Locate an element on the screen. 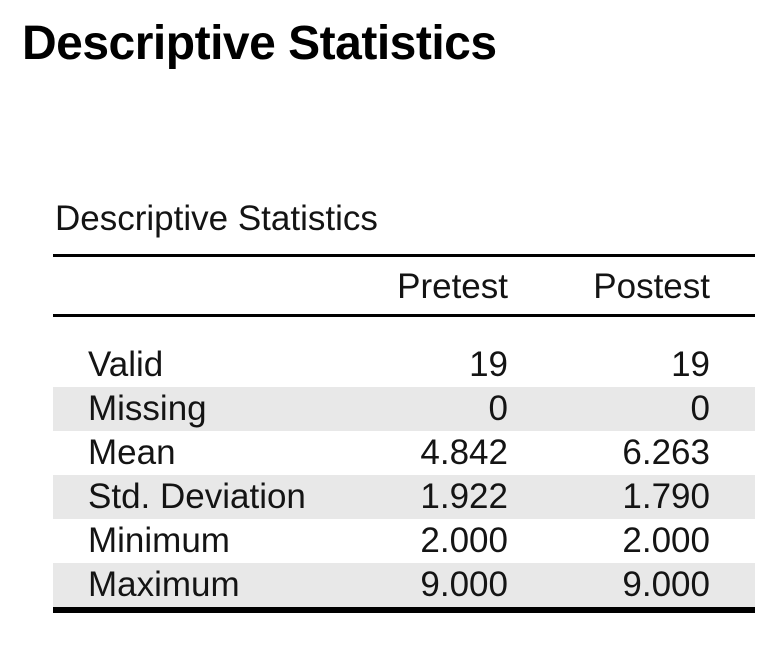  stat-row-valid: Valid 19 19 is located at coordinates (404, 352).